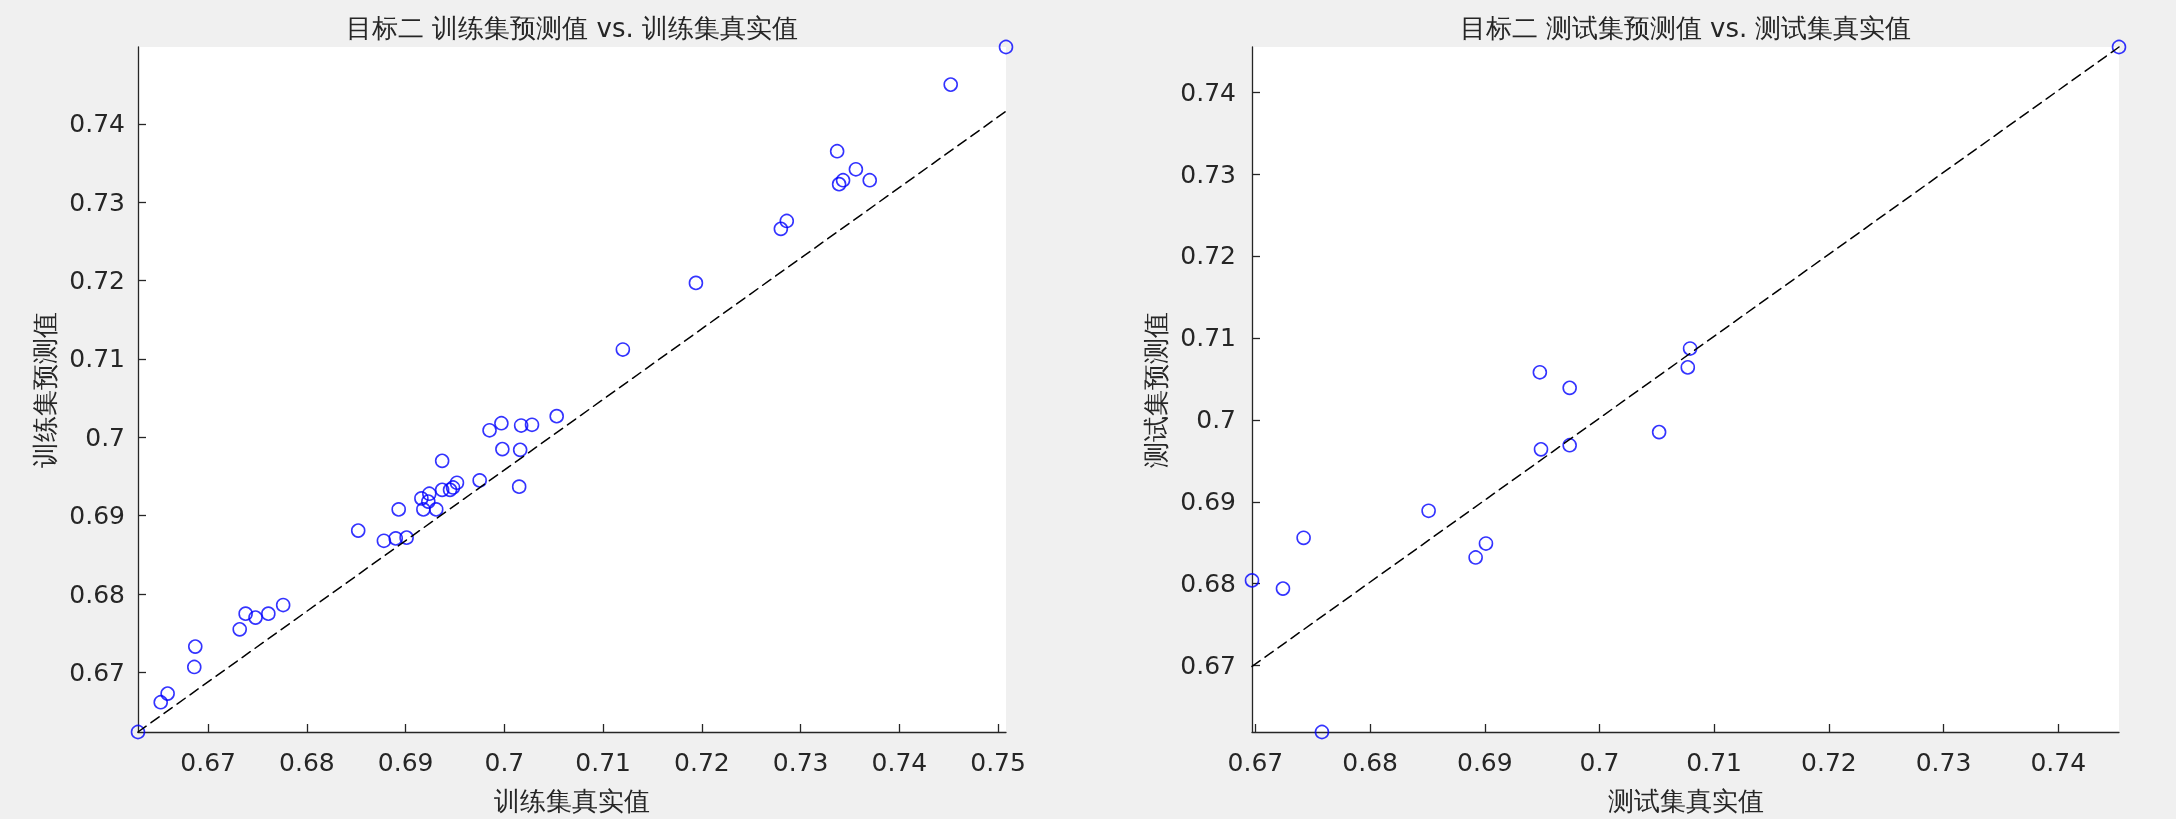 Image resolution: width=2176 pixels, height=819 pixels. I want to click on chart-title: 目标二 训练集预测值 vs. 训练集真实值, so click(572, 28).